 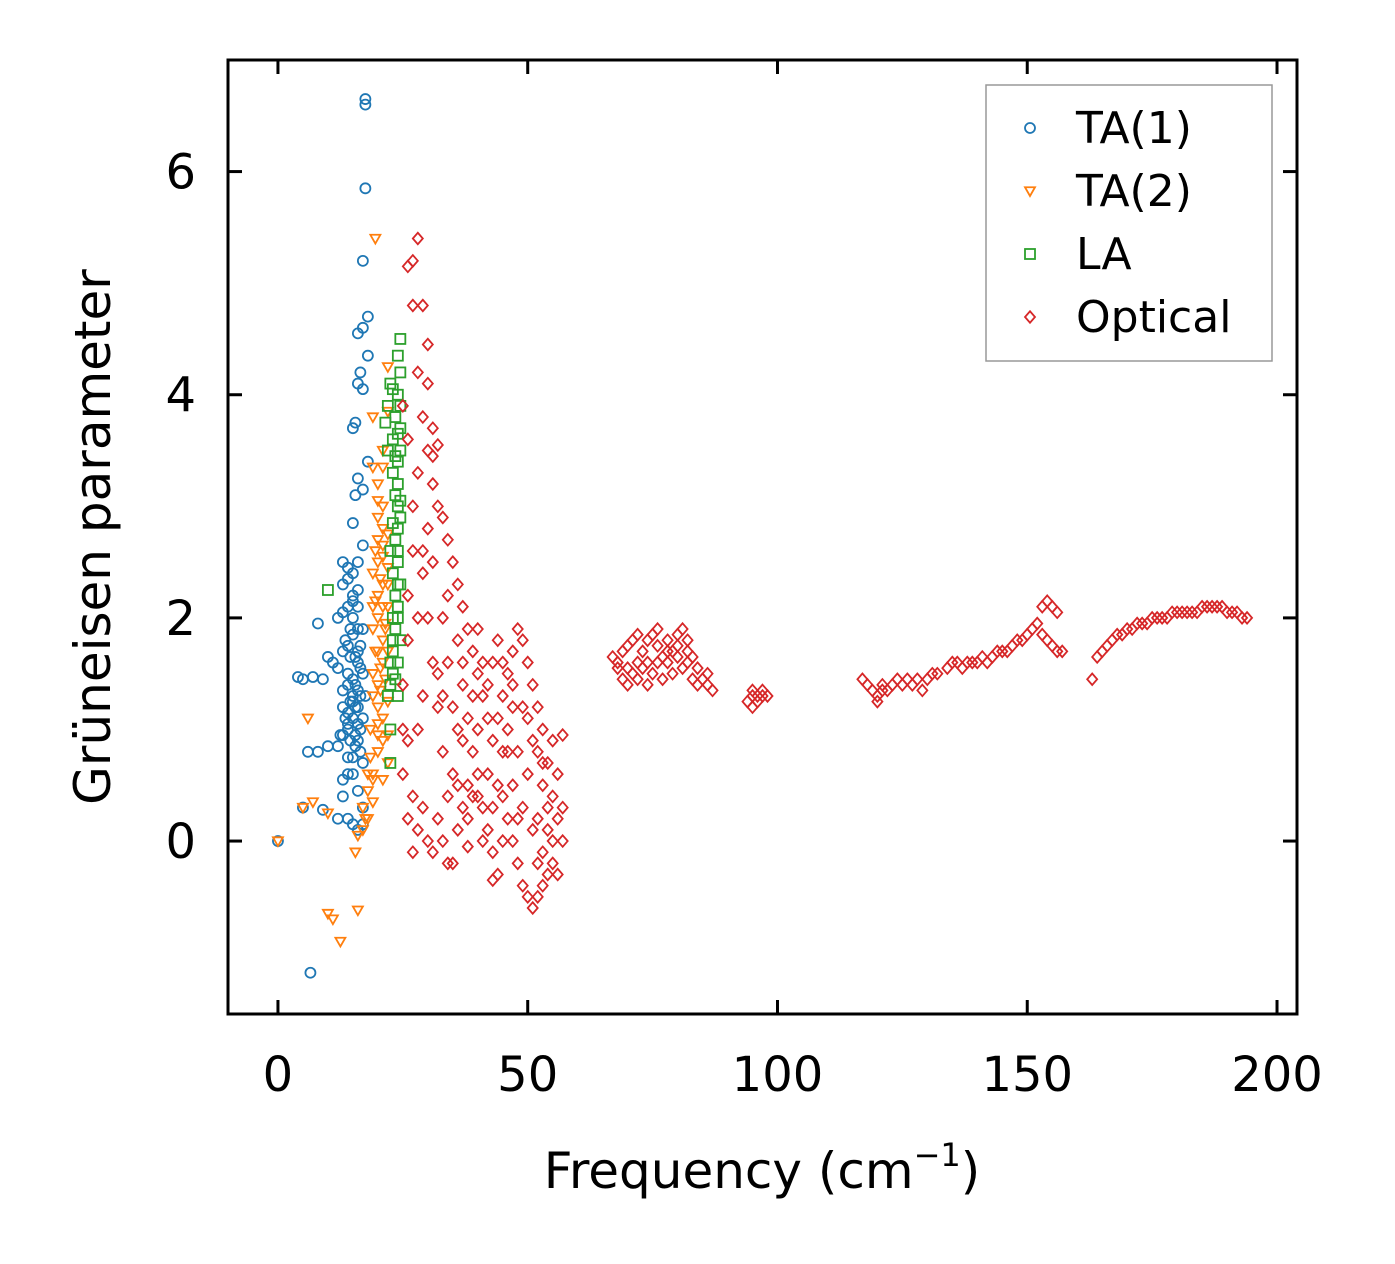 What do you see at coordinates (1027, 1075) in the screenshot?
I see `x-tick-label: 150` at bounding box center [1027, 1075].